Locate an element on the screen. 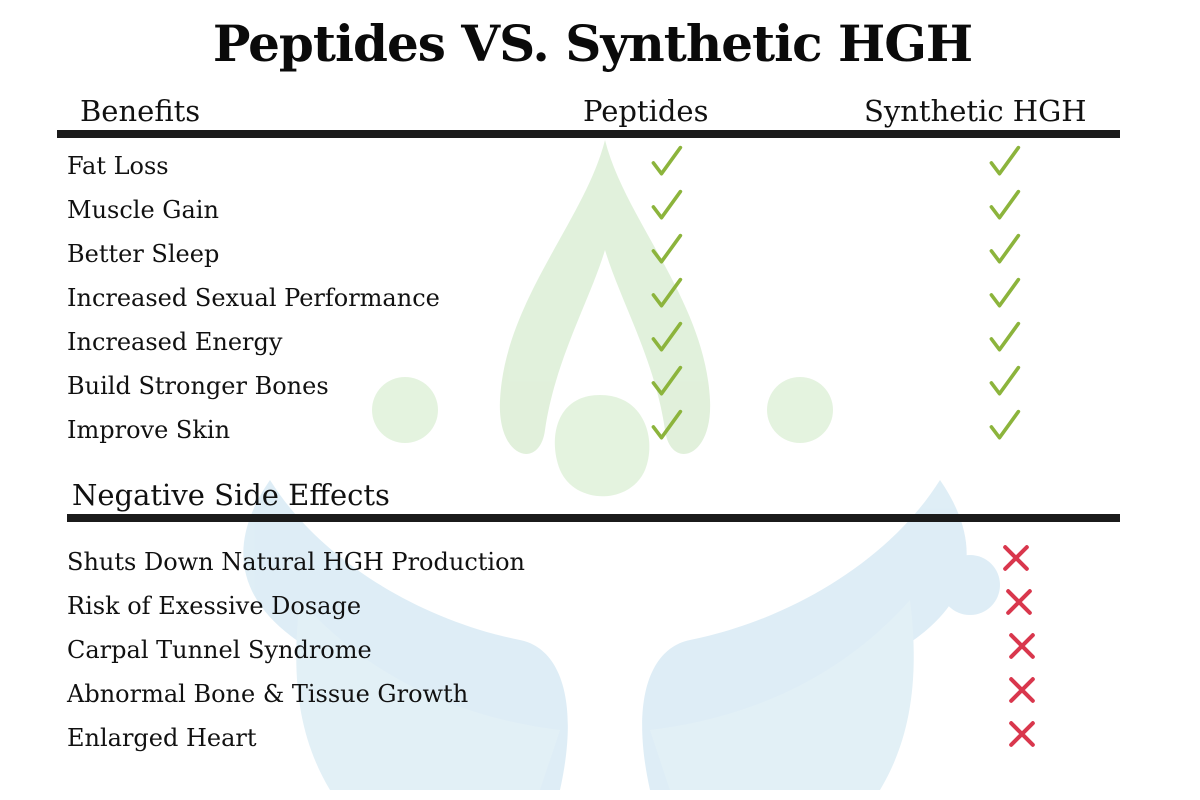 This screenshot has width=1200, height=800. side-effects-heading: Negative Side Effects is located at coordinates (231, 495).